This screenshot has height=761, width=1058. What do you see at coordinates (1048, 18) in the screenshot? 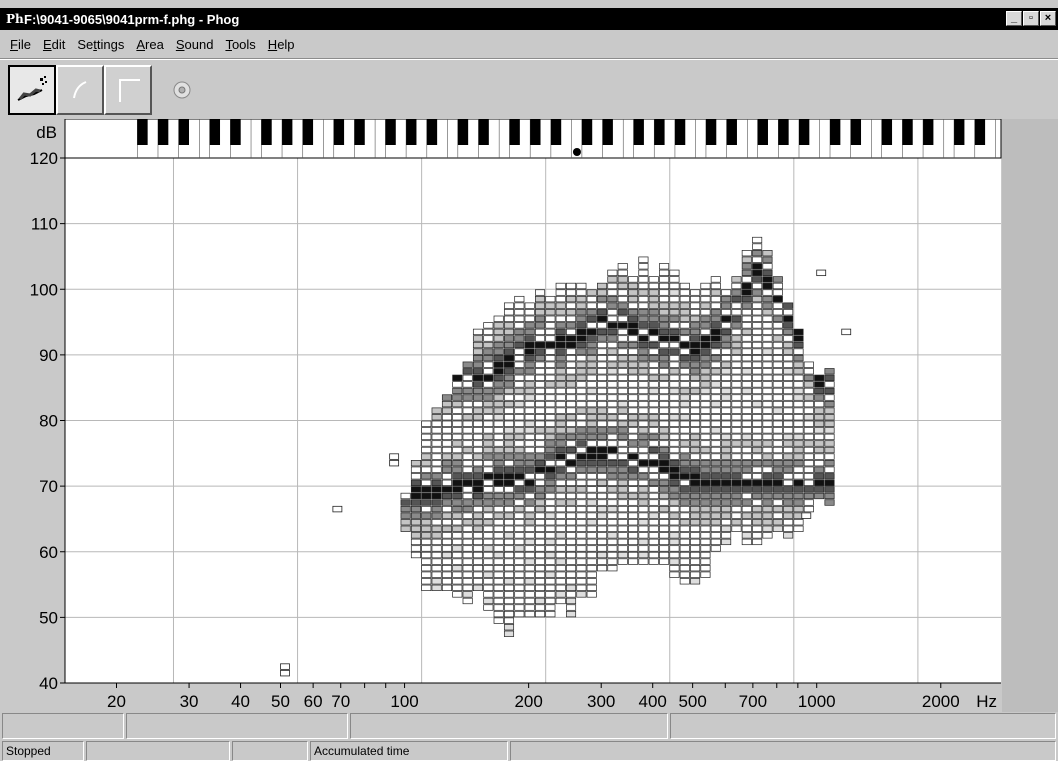
I see `close-button: ×` at bounding box center [1048, 18].